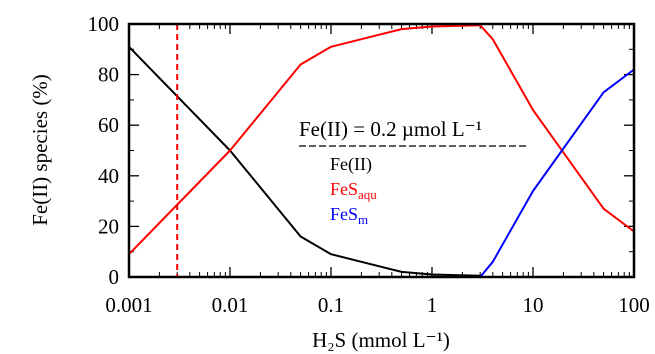 Image resolution: width=655 pixels, height=354 pixels. What do you see at coordinates (230, 305) in the screenshot?
I see `x-tick-label: 0.01` at bounding box center [230, 305].